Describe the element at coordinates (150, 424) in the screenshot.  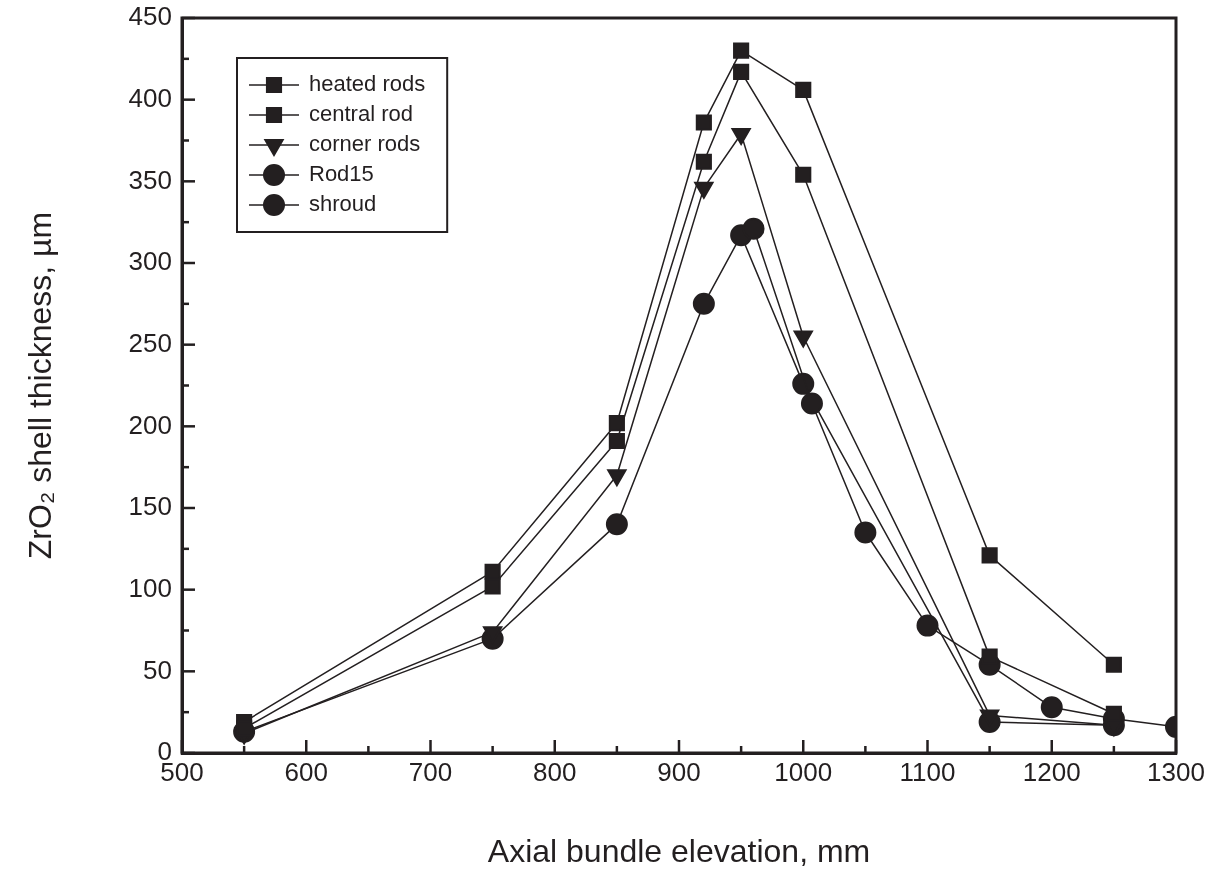
I see `y-tick-label: 200` at that location.